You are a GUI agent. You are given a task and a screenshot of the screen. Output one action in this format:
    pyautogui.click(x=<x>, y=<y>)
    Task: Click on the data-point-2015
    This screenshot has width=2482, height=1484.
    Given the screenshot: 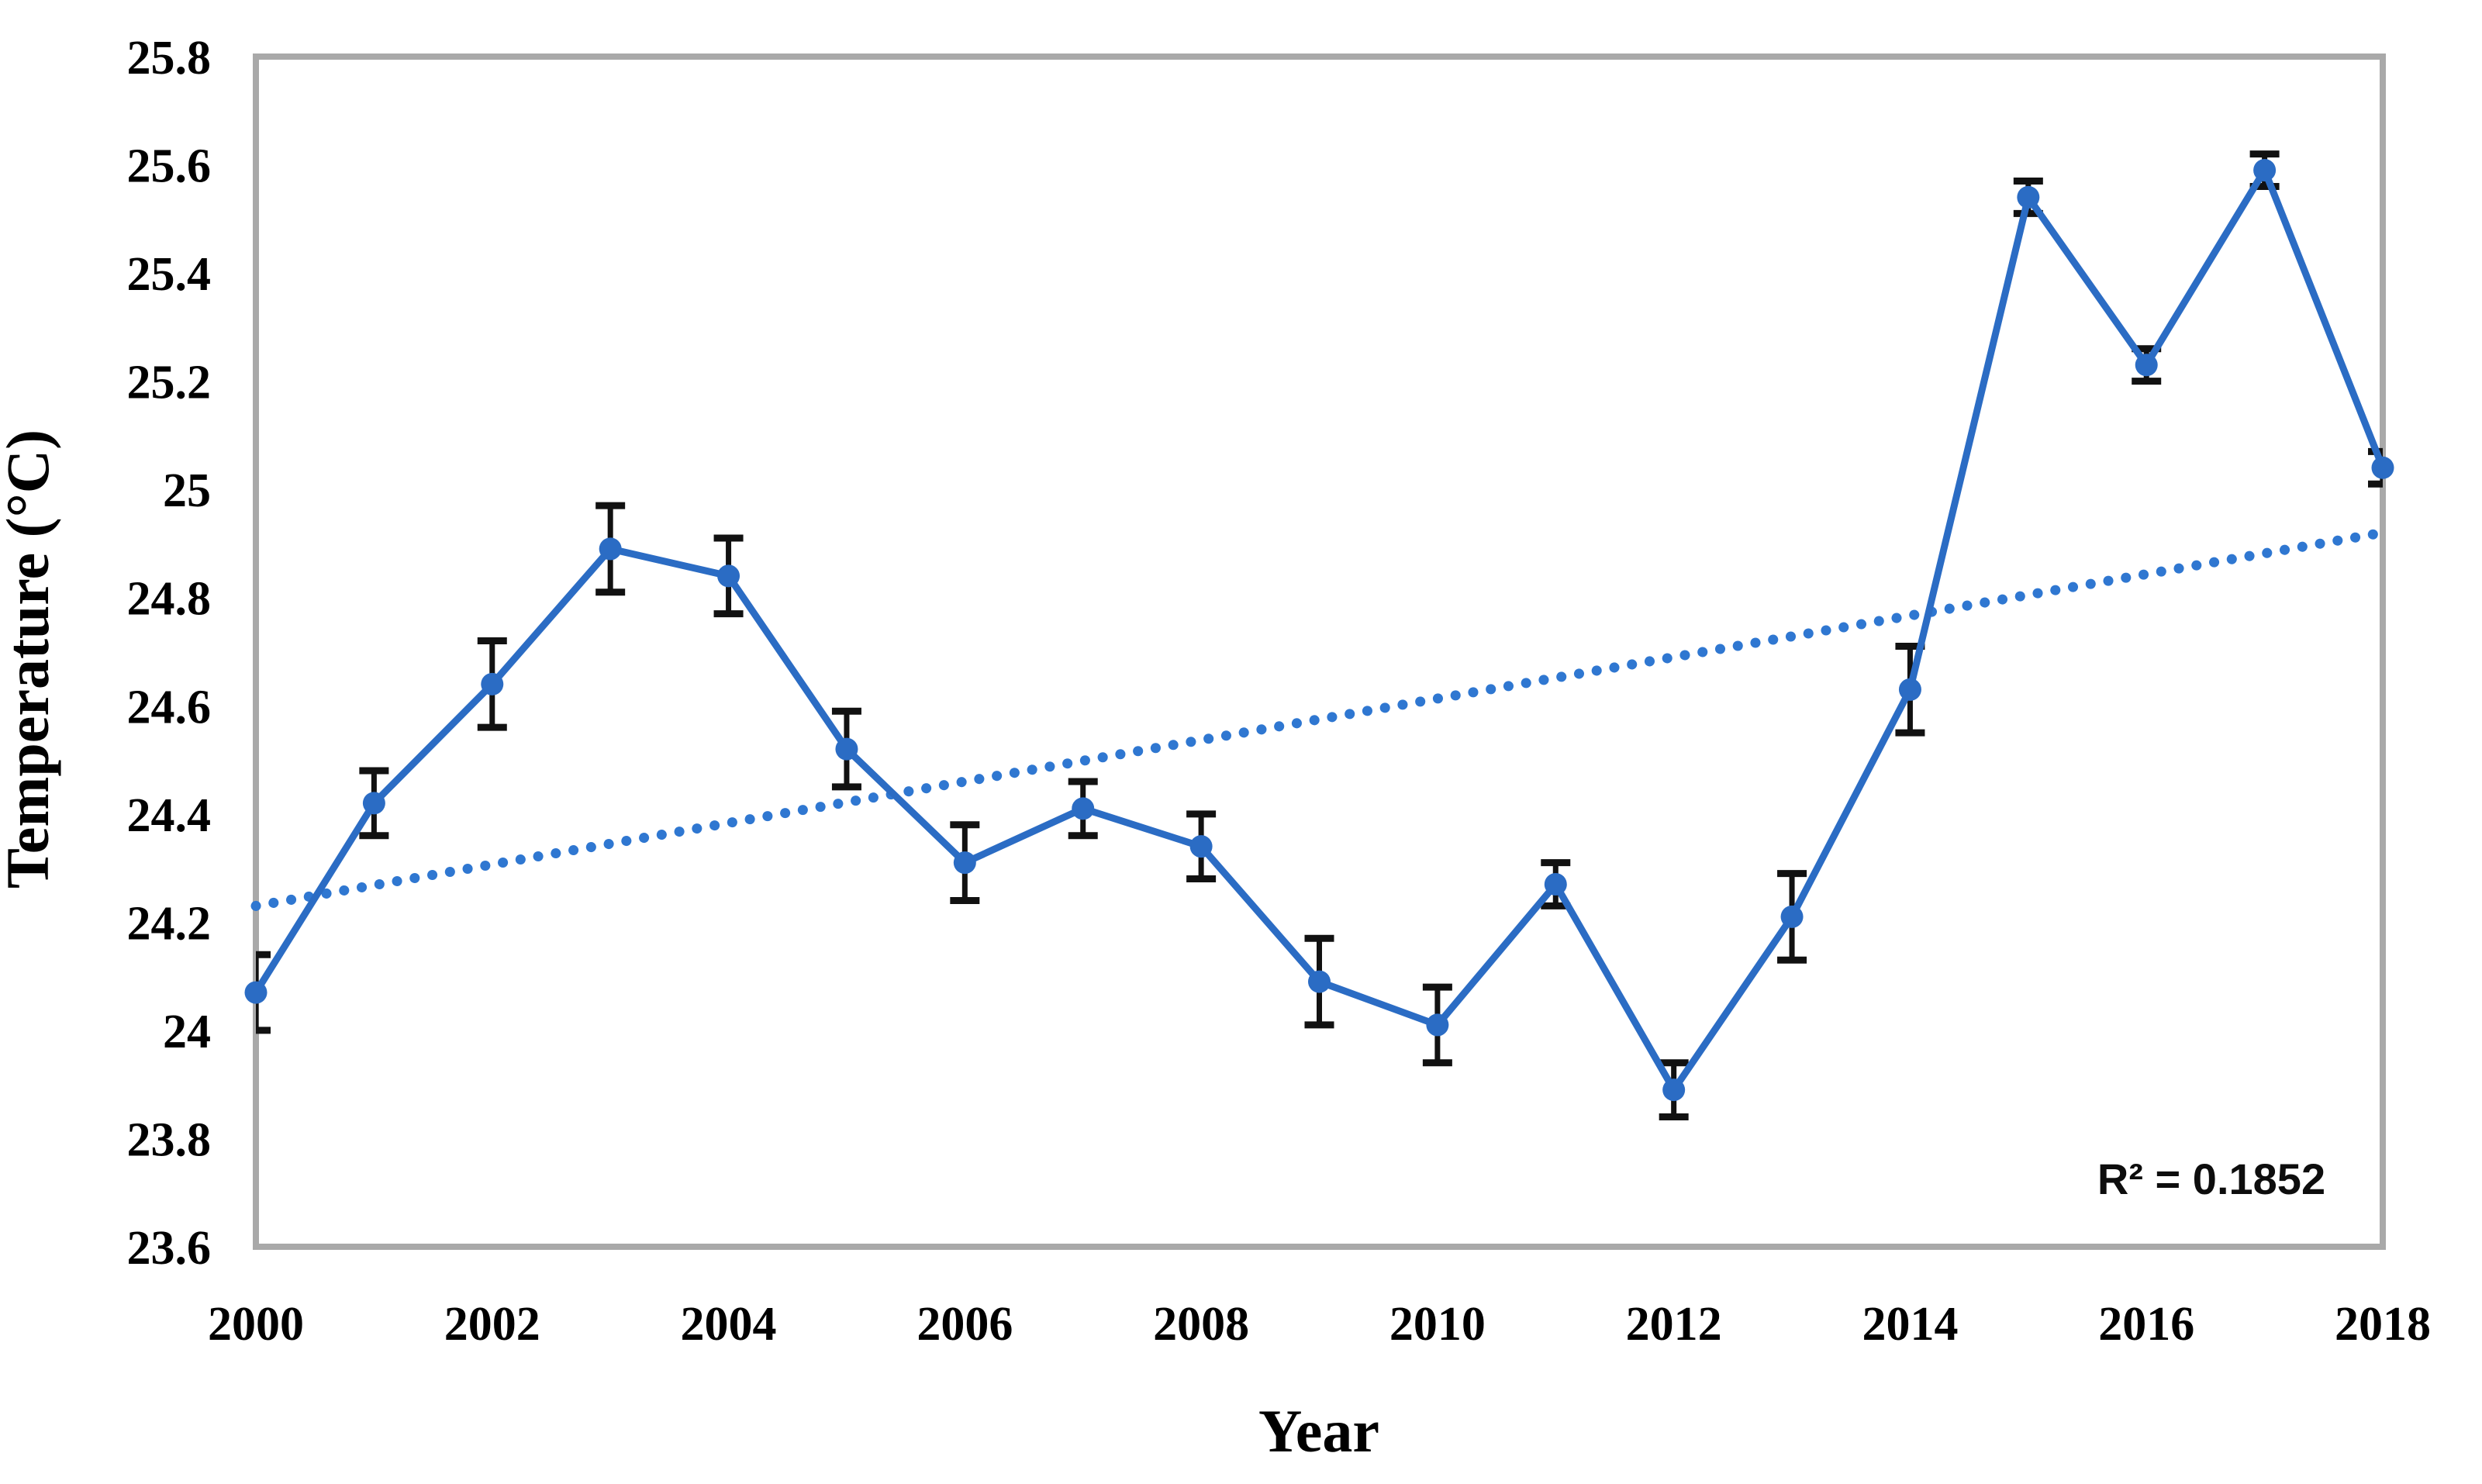 What is the action you would take?
    pyautogui.click(x=2028, y=197)
    